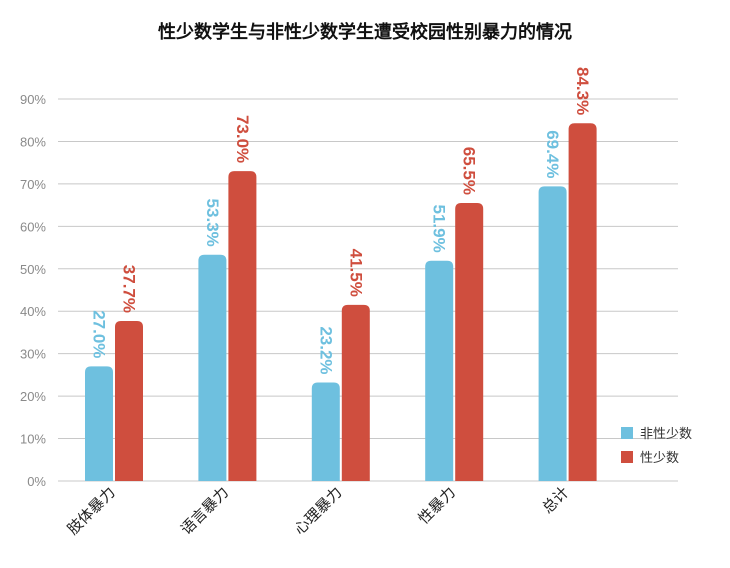 Image resolution: width=730 pixels, height=568 pixels. I want to click on y-axis-ticks: 0% 10% 20% 30% 40% 50% 60% 70% 80% 90%, so click(33, 290).